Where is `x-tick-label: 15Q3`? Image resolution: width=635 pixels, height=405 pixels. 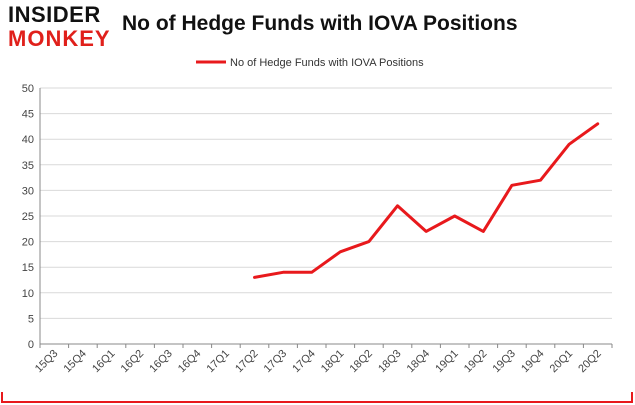
x-tick-label: 15Q3 is located at coordinates (47, 362).